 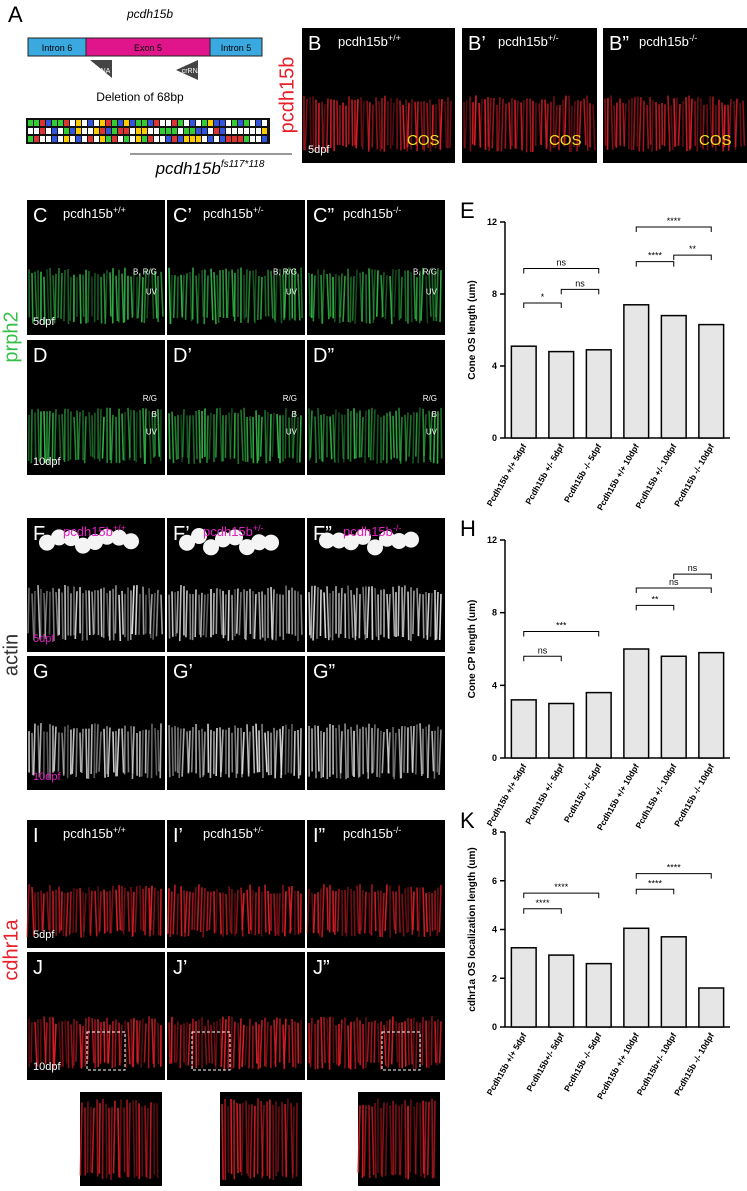 I want to click on x-tick-label: Pcdh15b+/- 10dpf, so click(x=657, y=1064).